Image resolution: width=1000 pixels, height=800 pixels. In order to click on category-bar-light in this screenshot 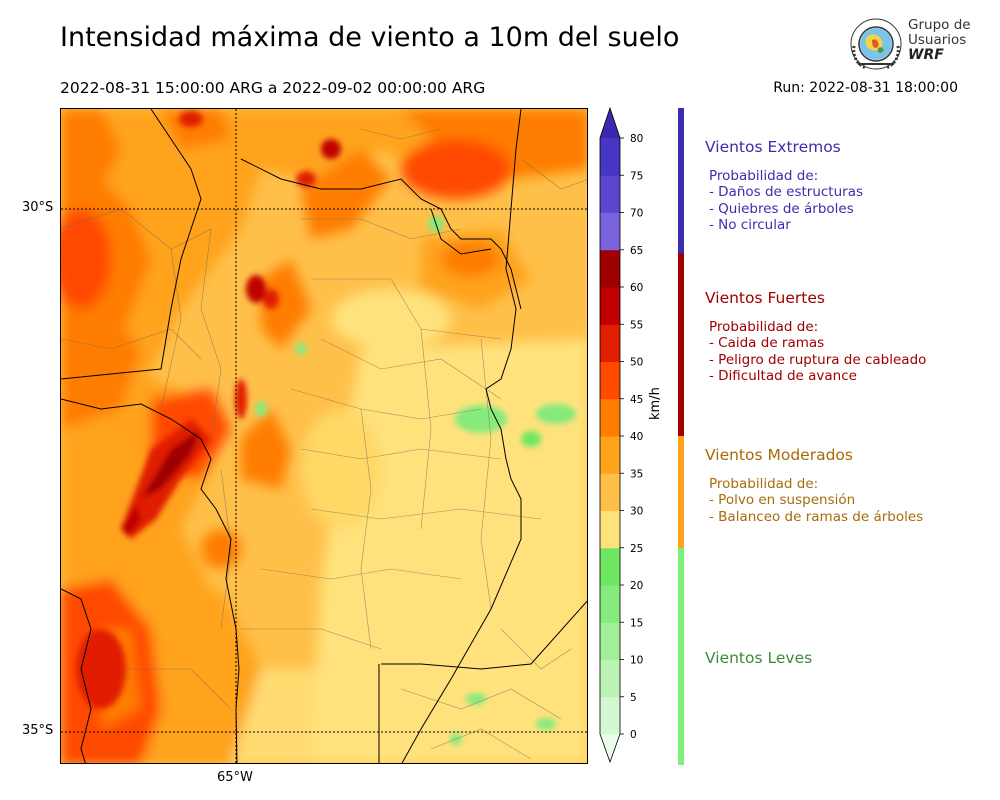, I will do `click(681, 656)`.